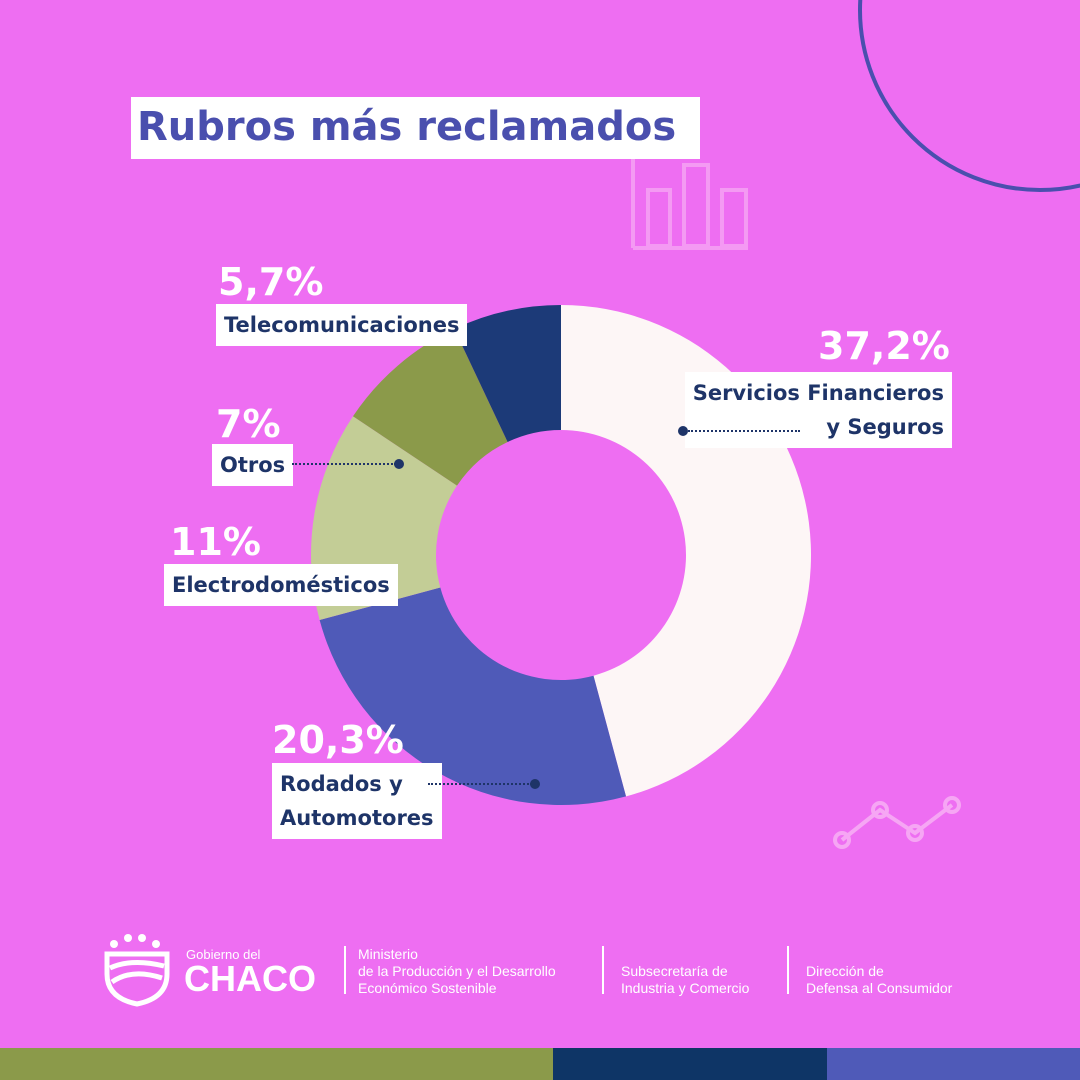 This screenshot has height=1080, width=1080. I want to click on subsecretaria-2: Industria y Comercio, so click(685, 988).